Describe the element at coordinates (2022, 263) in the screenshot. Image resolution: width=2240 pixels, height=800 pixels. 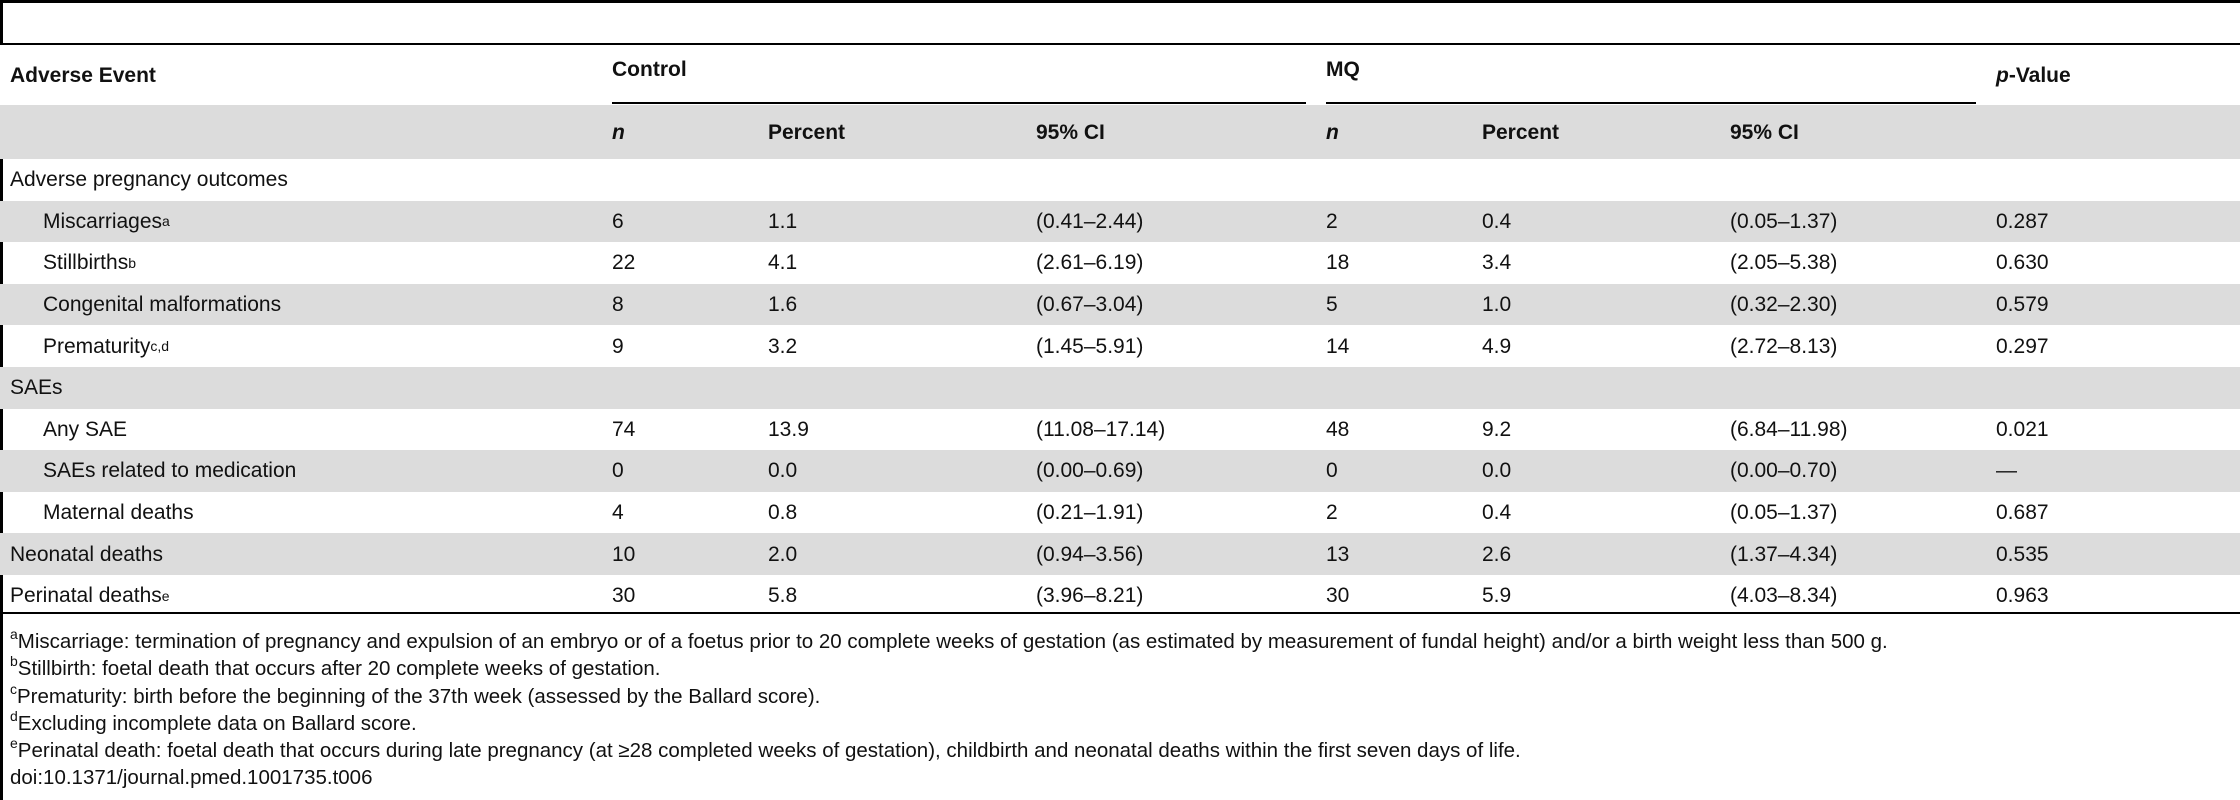
I see `cell-p-value: 0.630` at that location.